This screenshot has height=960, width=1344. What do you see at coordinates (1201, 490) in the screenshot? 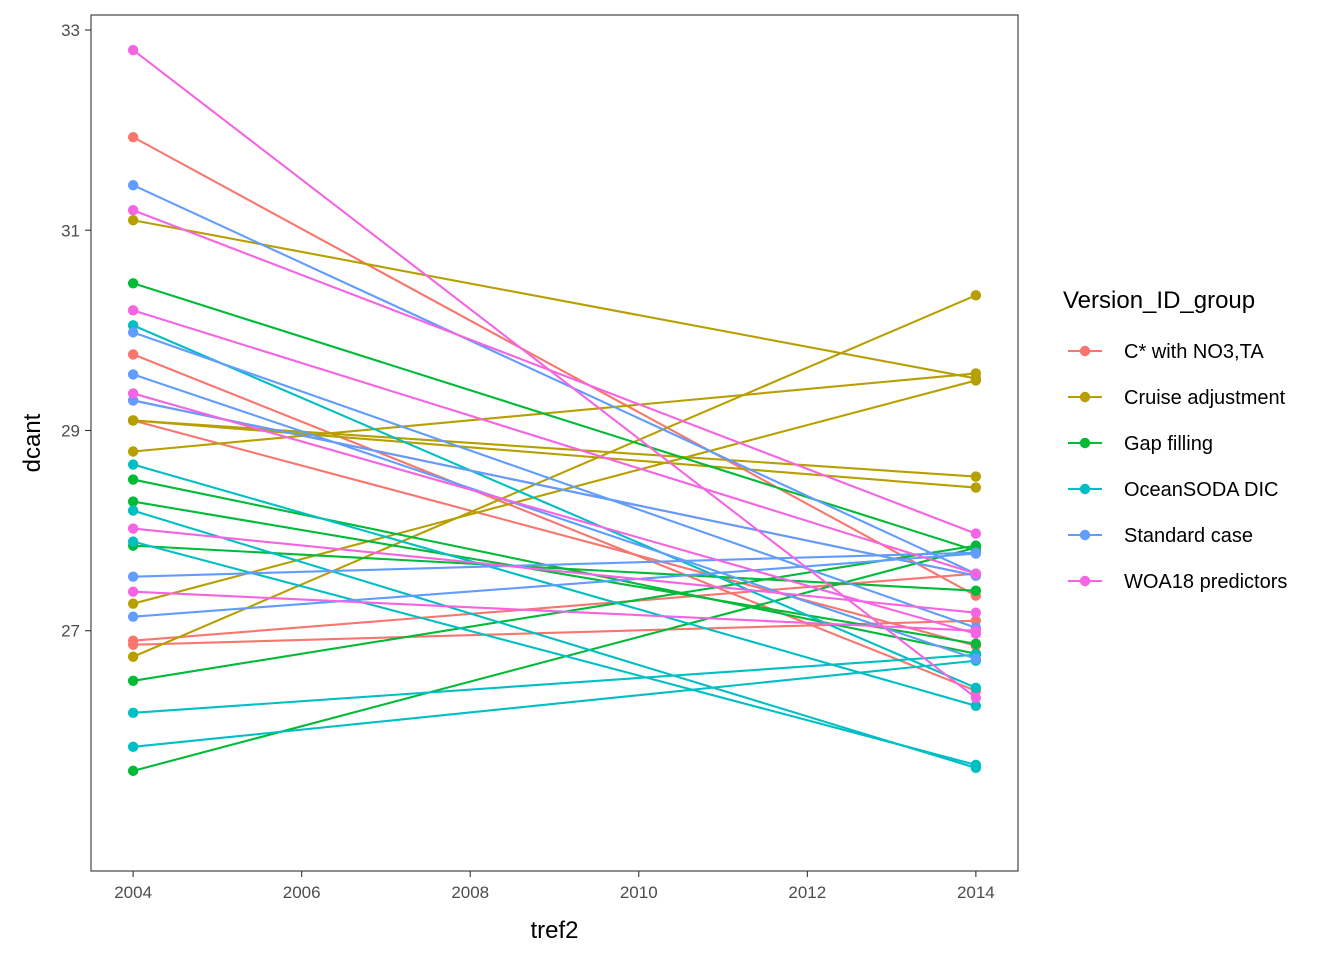
I see `legend-label: OceanSODA DIC` at bounding box center [1201, 490].